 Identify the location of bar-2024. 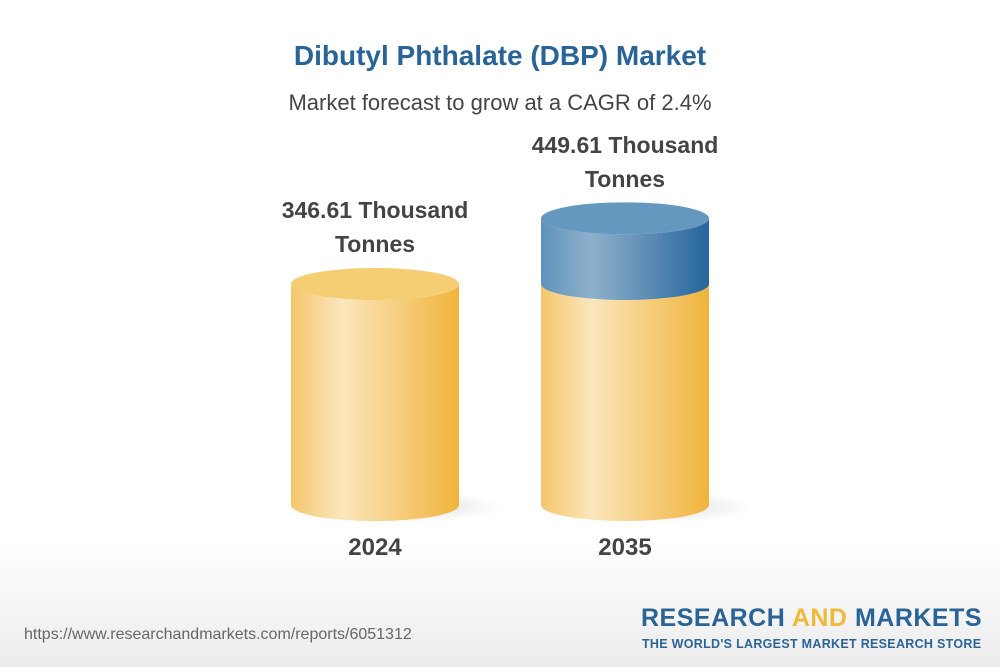
(375, 402).